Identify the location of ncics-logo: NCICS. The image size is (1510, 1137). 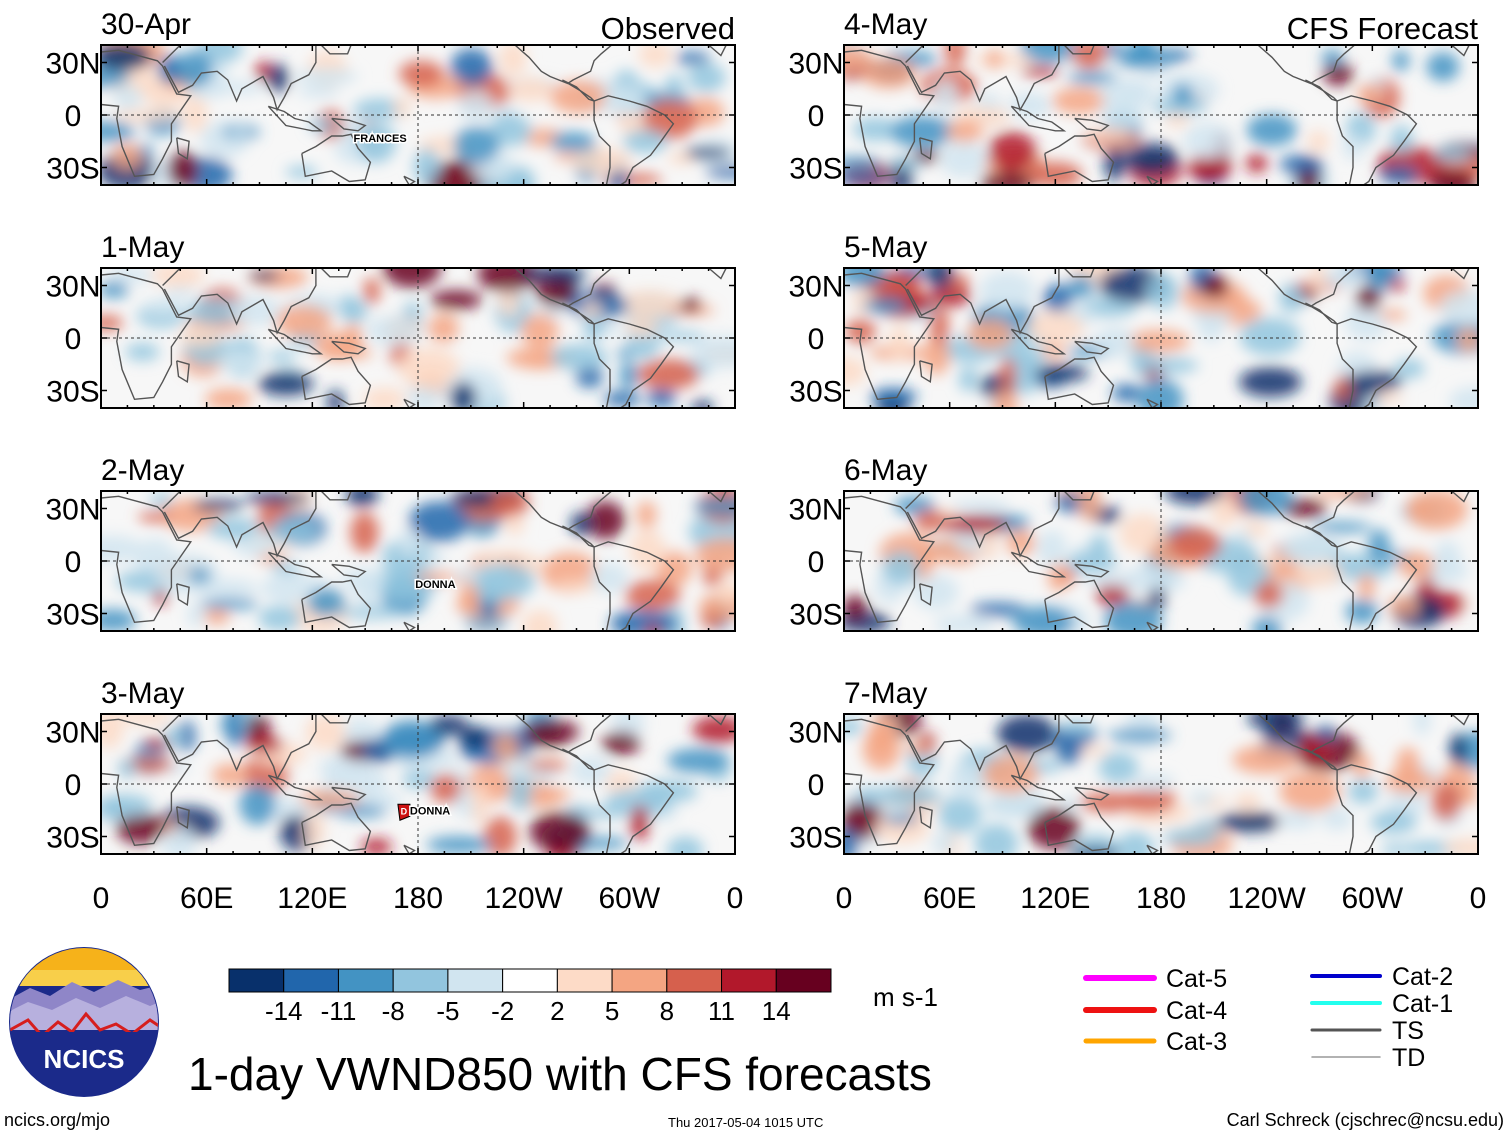
(84, 1022).